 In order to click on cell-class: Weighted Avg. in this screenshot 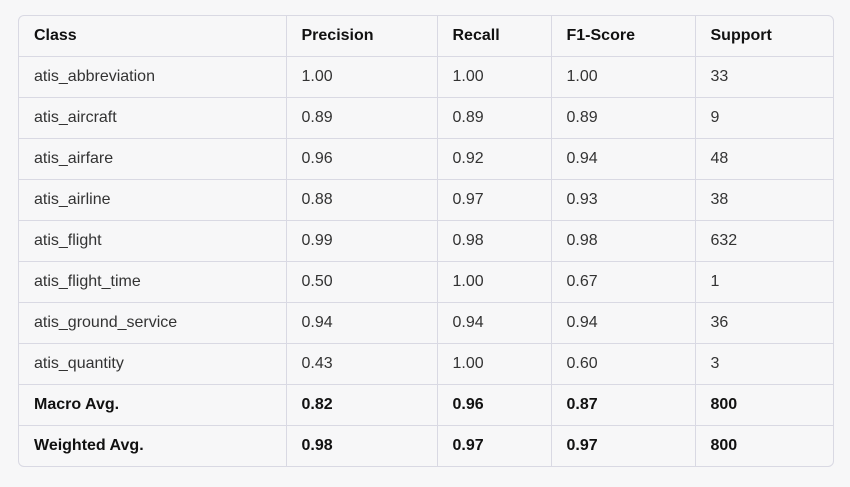, I will do `click(153, 445)`.